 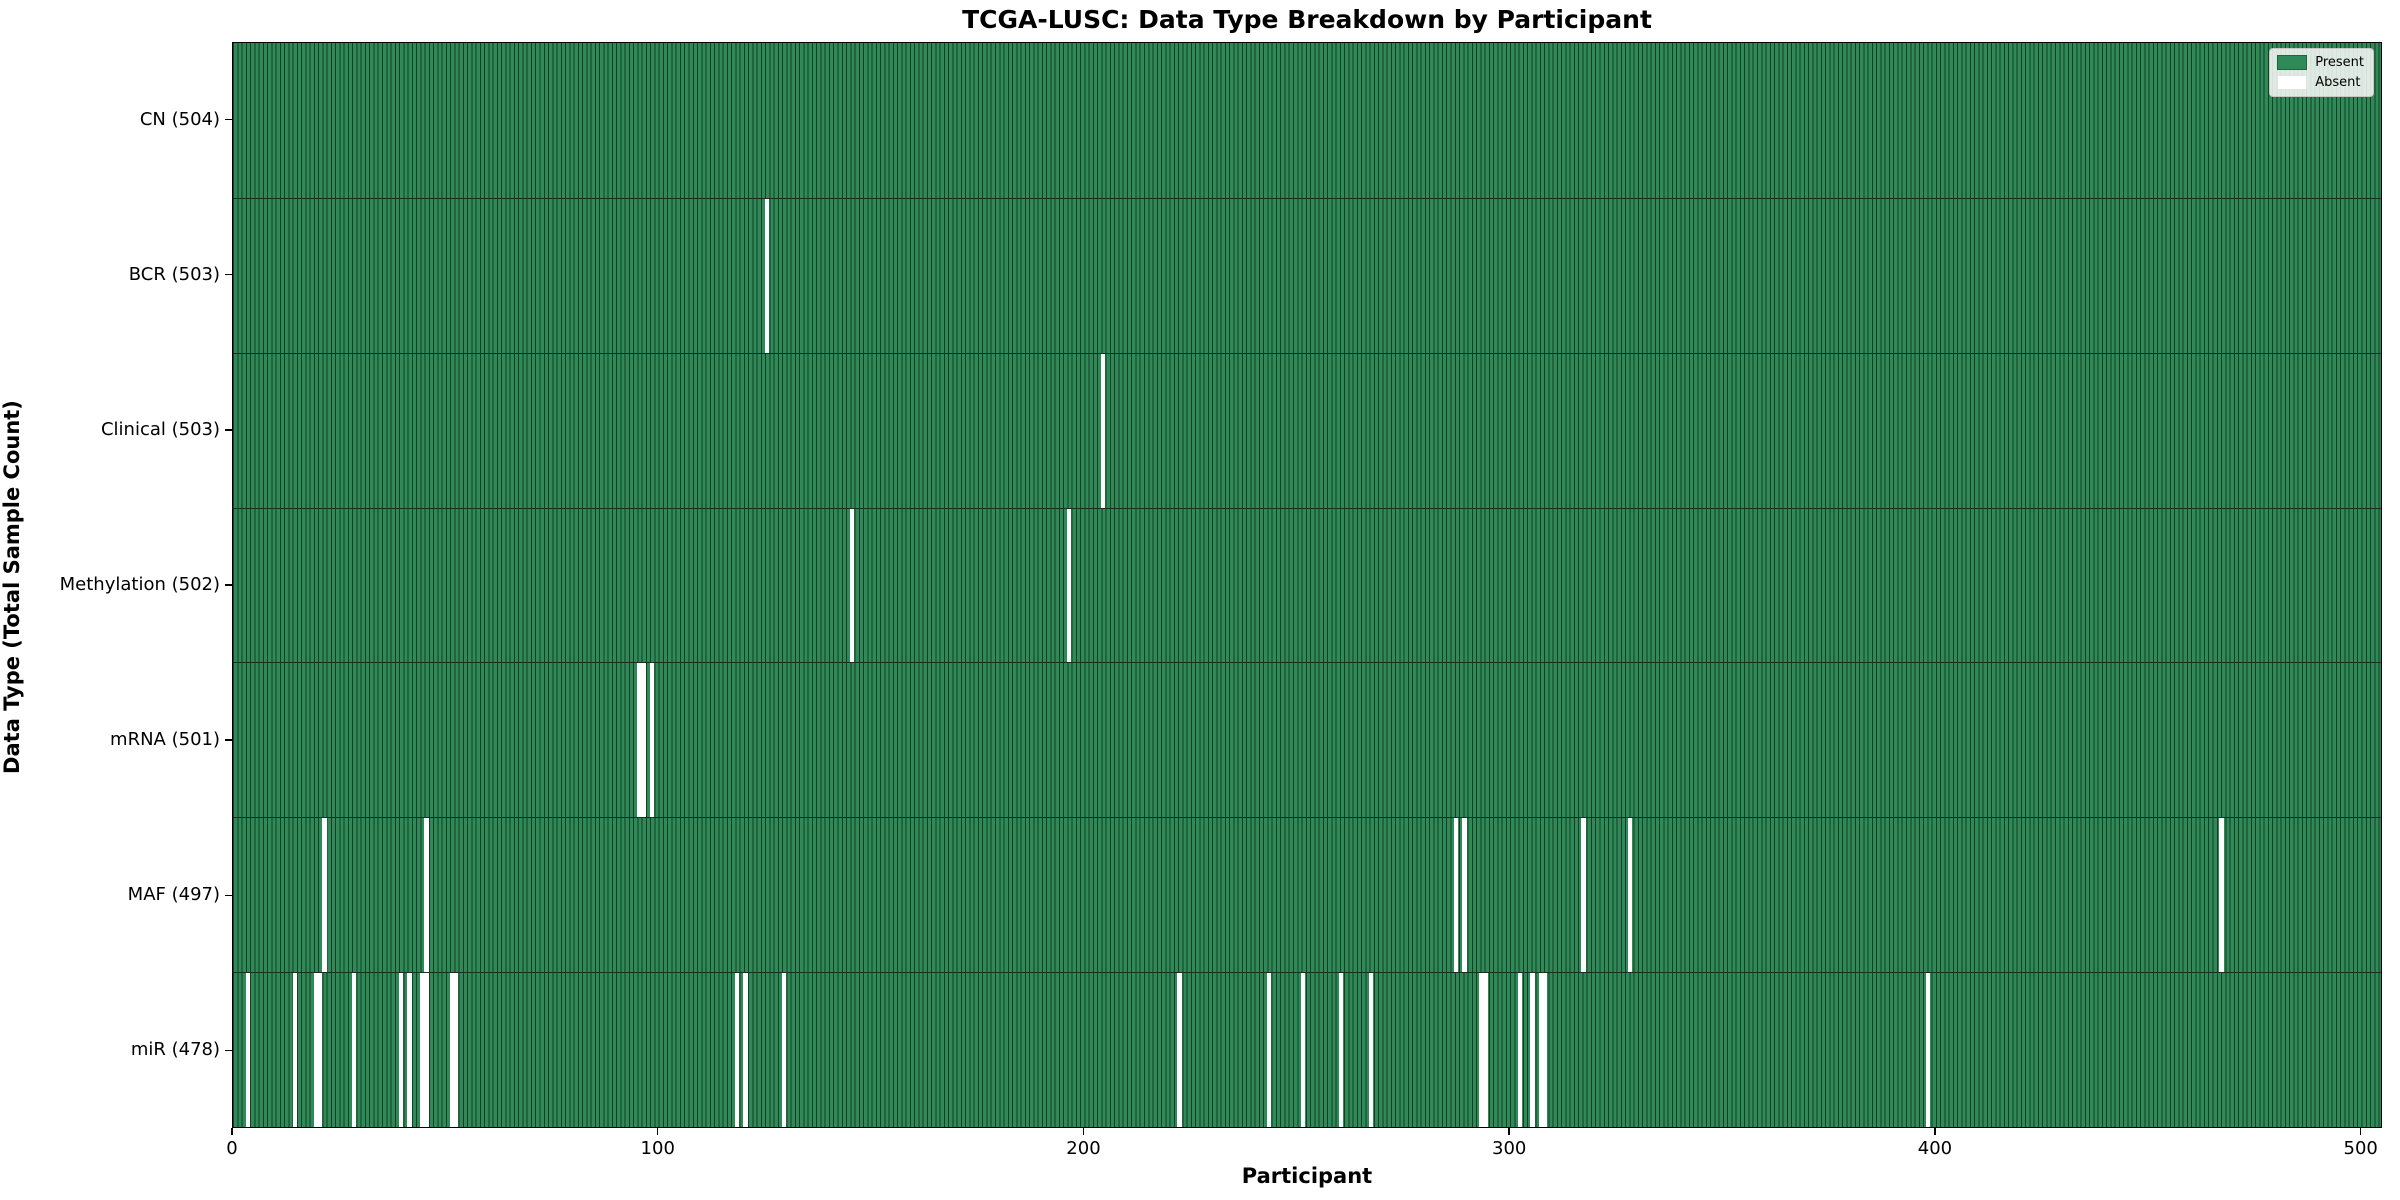 I want to click on absent-swatch-icon, so click(x=2292, y=82).